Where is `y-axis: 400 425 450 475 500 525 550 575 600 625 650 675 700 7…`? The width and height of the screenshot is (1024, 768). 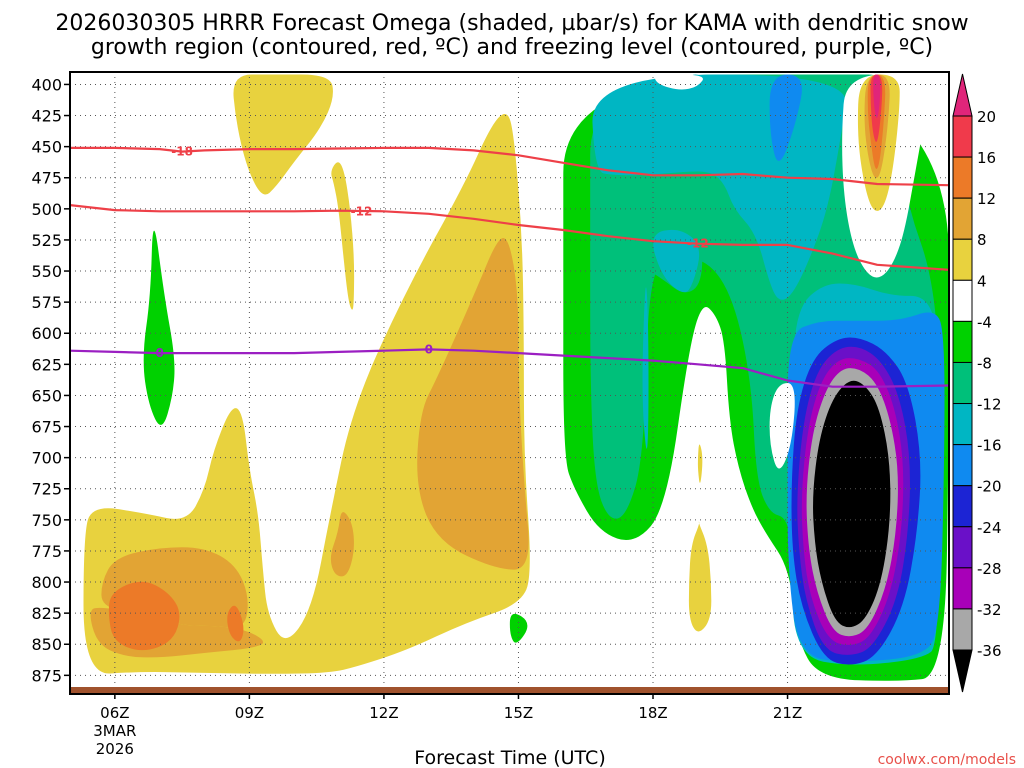
y-axis: 400 425 450 475 500 525 550 575 600 625 650 675 700 7… is located at coordinates (50, 380).